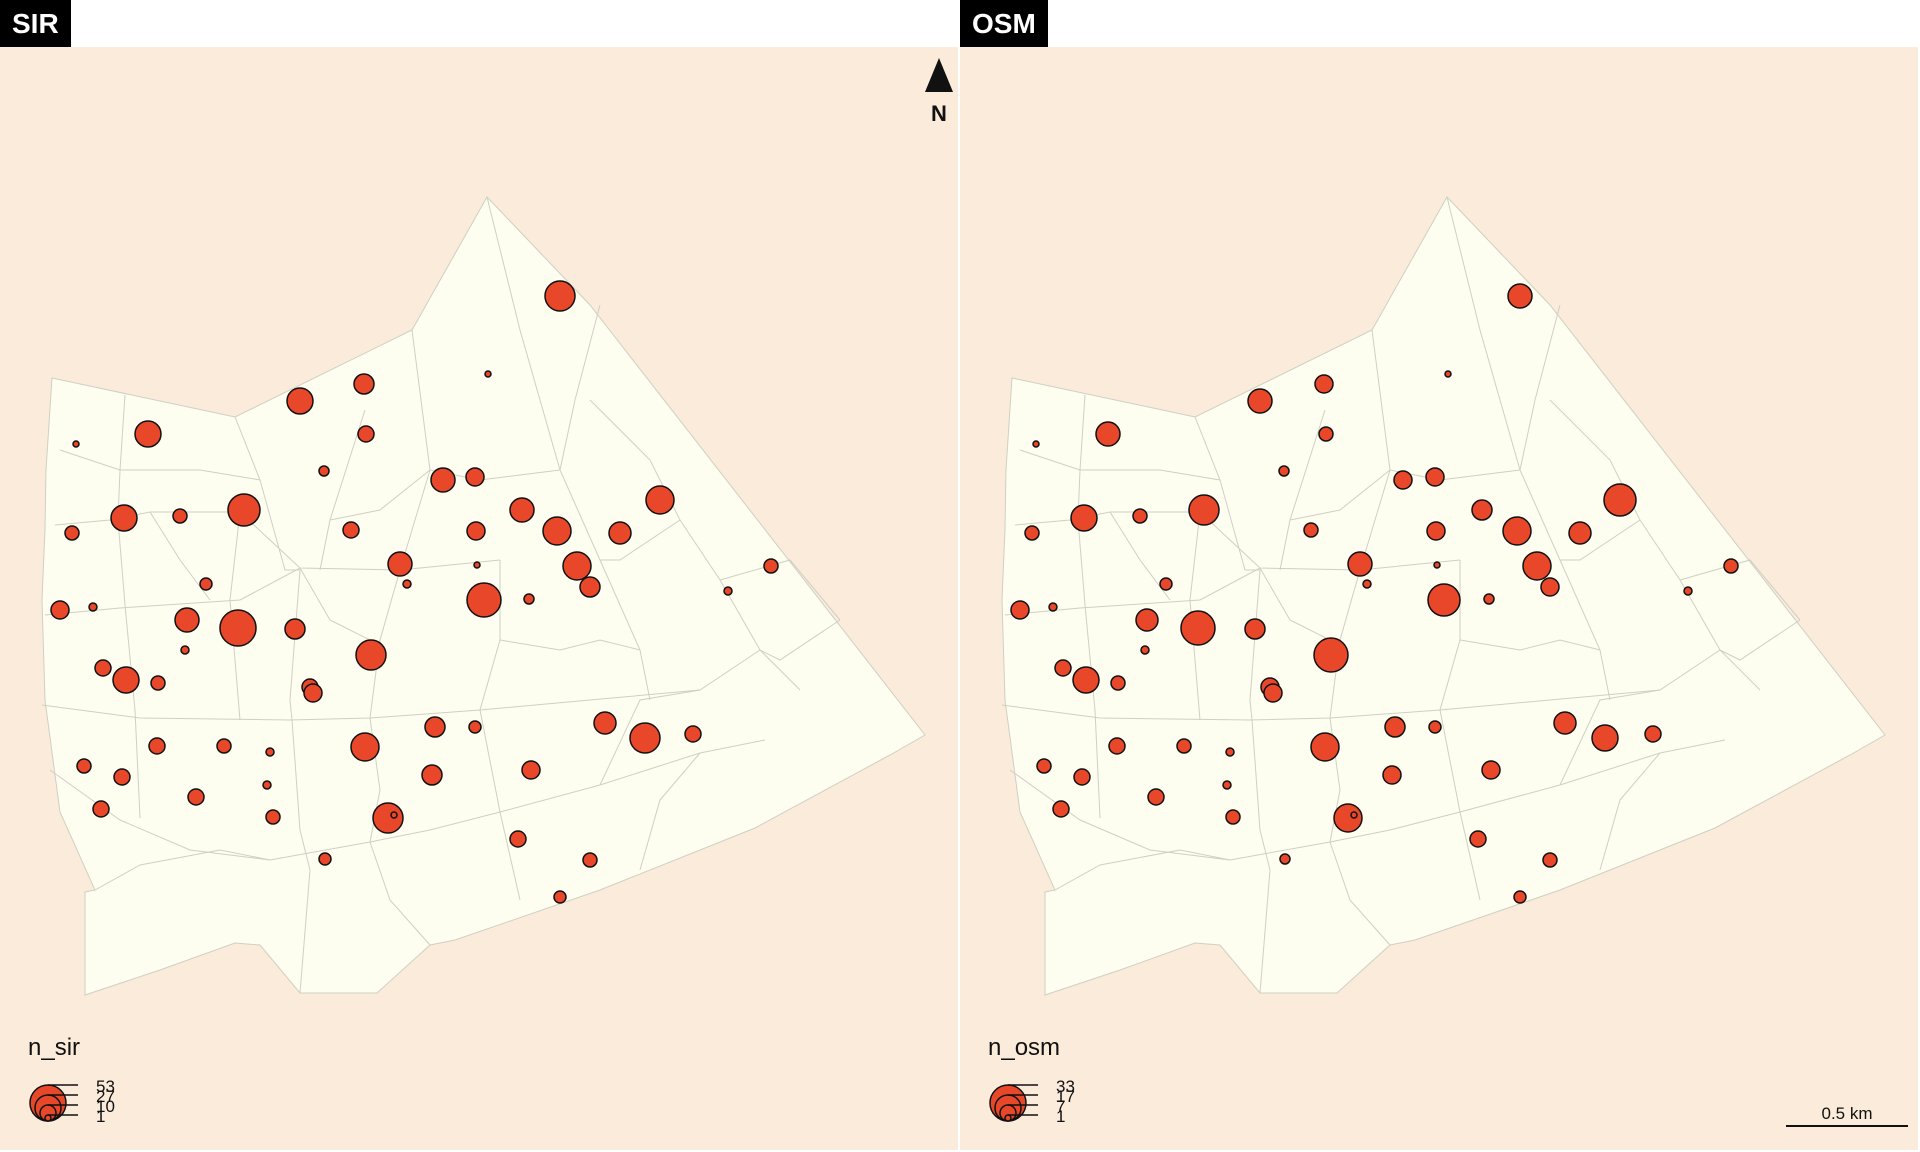  I want to click on legend-osm: 33 17 7 1, so click(1032, 1101).